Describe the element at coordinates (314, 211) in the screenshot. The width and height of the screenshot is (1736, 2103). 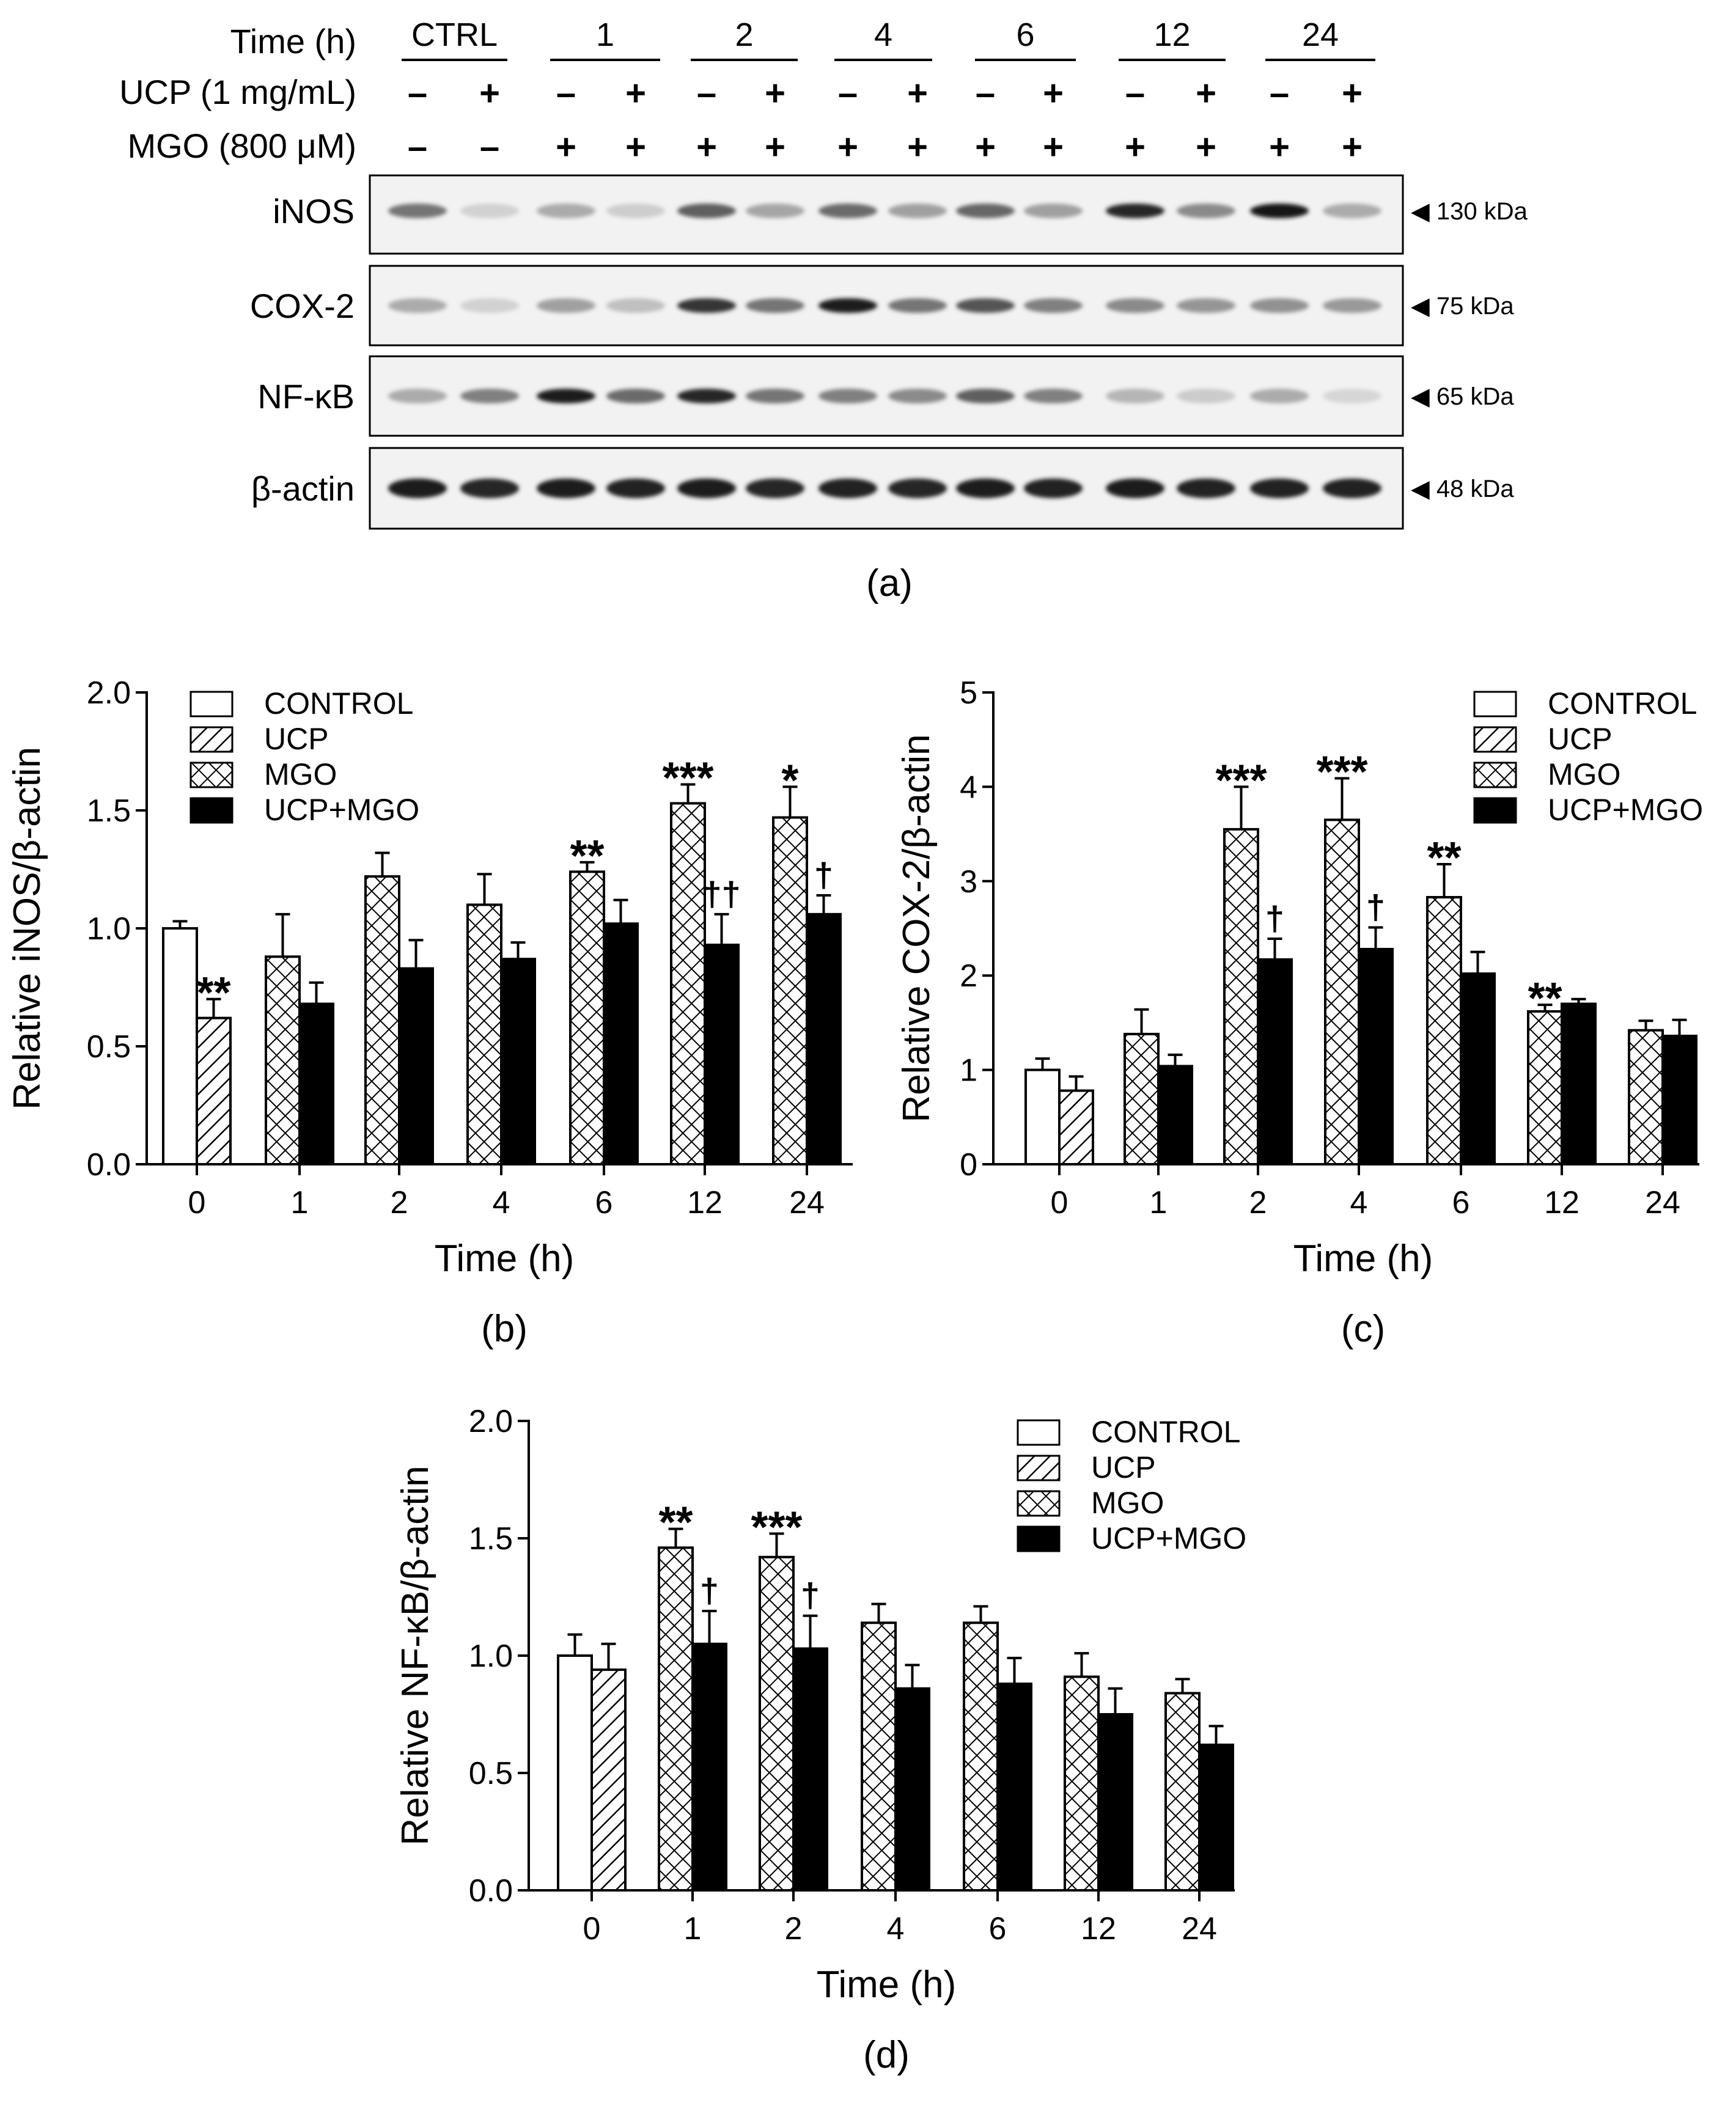
I see `blot-label: iNOS` at that location.